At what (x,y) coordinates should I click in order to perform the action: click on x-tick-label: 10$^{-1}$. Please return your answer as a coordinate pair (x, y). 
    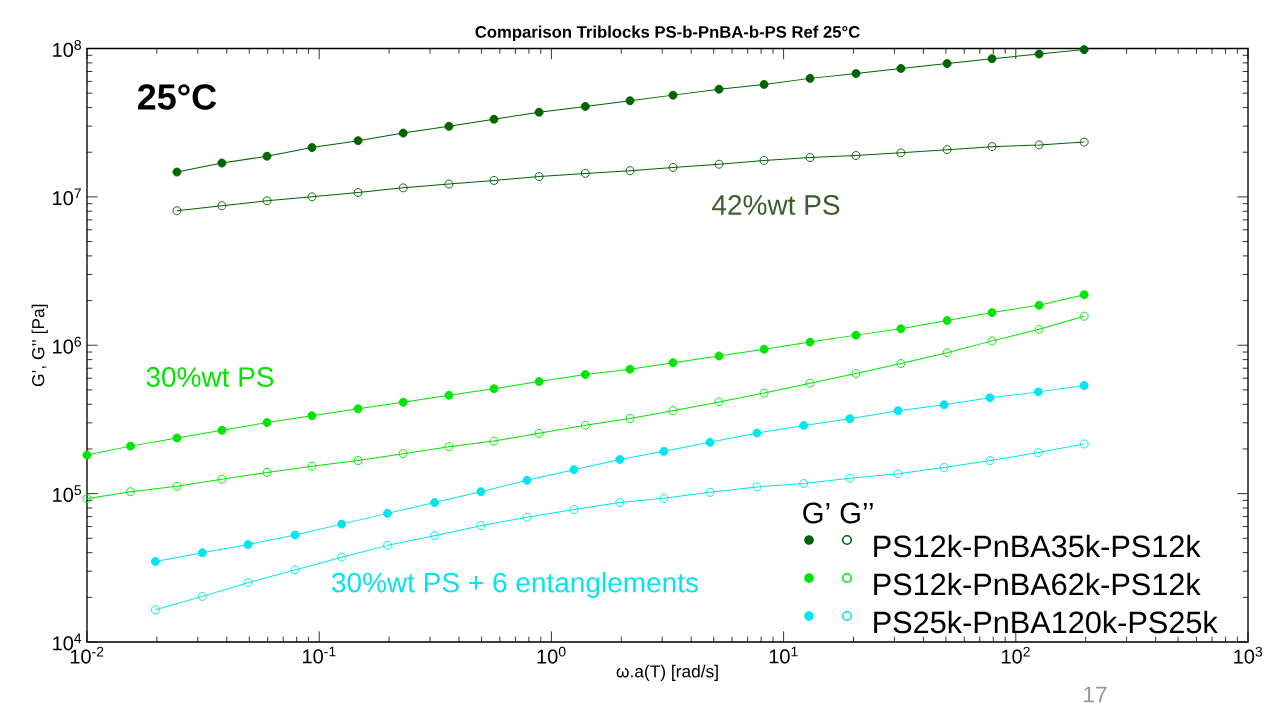
    Looking at the image, I should click on (319, 655).